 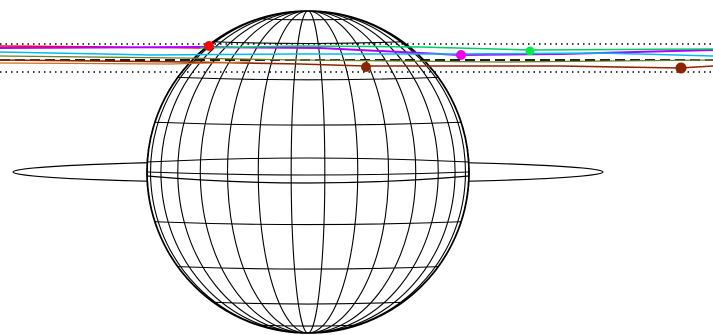 I want to click on equatorial-ring-front, so click(x=308, y=179).